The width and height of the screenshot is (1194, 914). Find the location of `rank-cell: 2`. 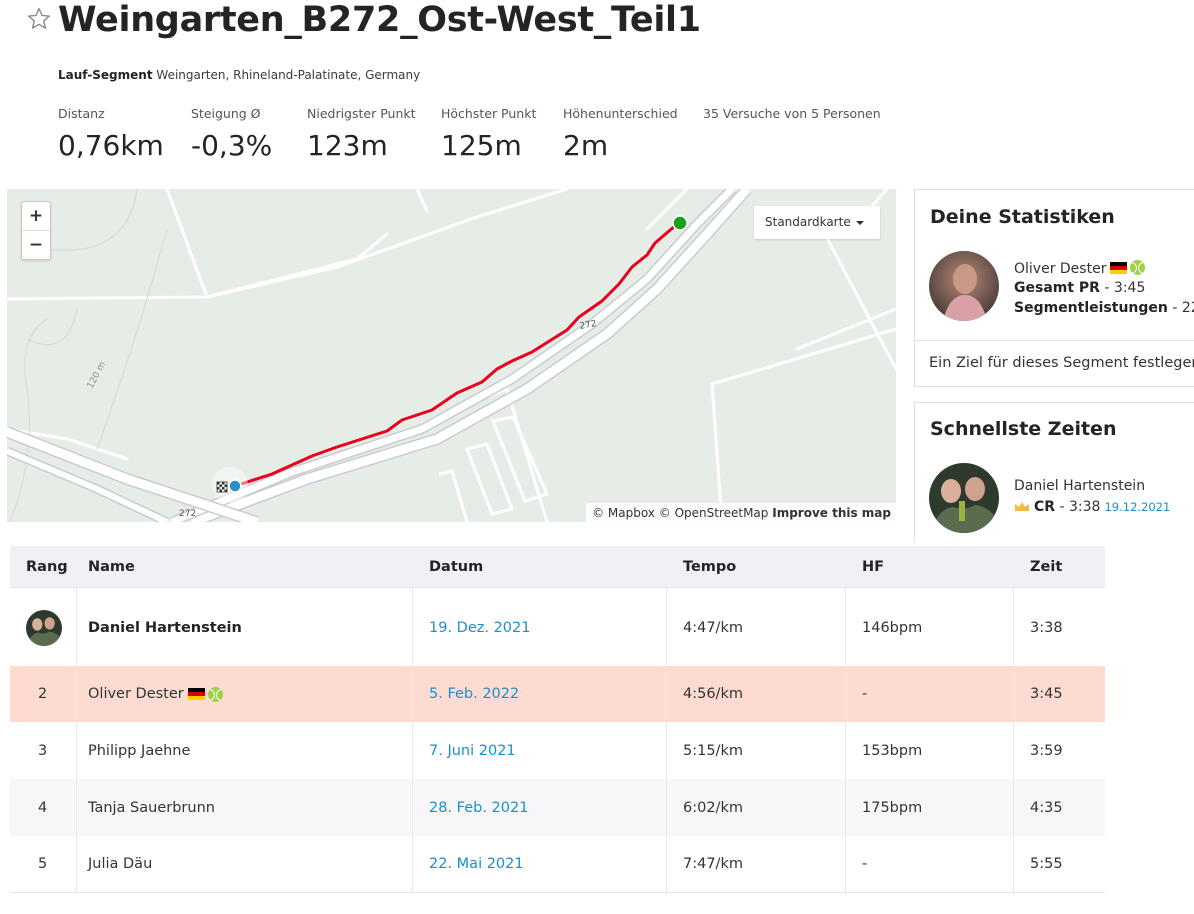

rank-cell: 2 is located at coordinates (43, 694).